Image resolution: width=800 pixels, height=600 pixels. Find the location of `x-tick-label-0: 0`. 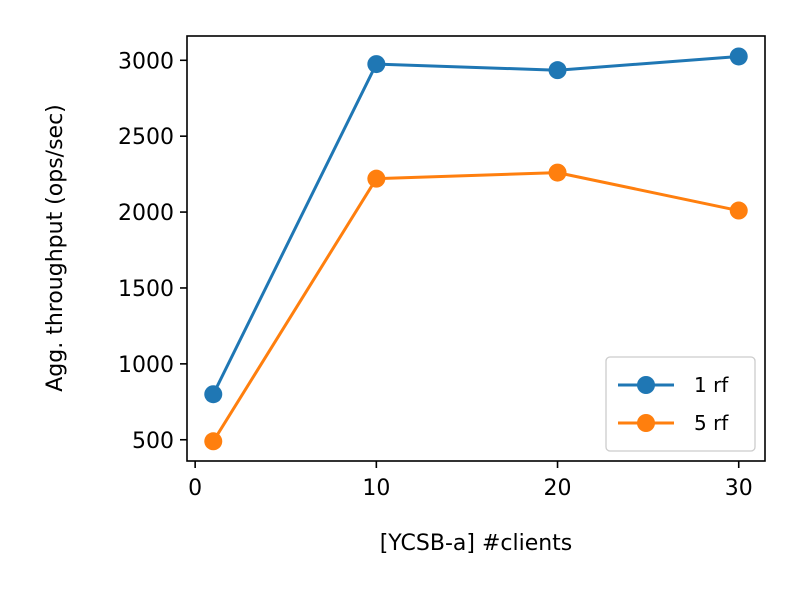

x-tick-label-0: 0 is located at coordinates (195, 488).